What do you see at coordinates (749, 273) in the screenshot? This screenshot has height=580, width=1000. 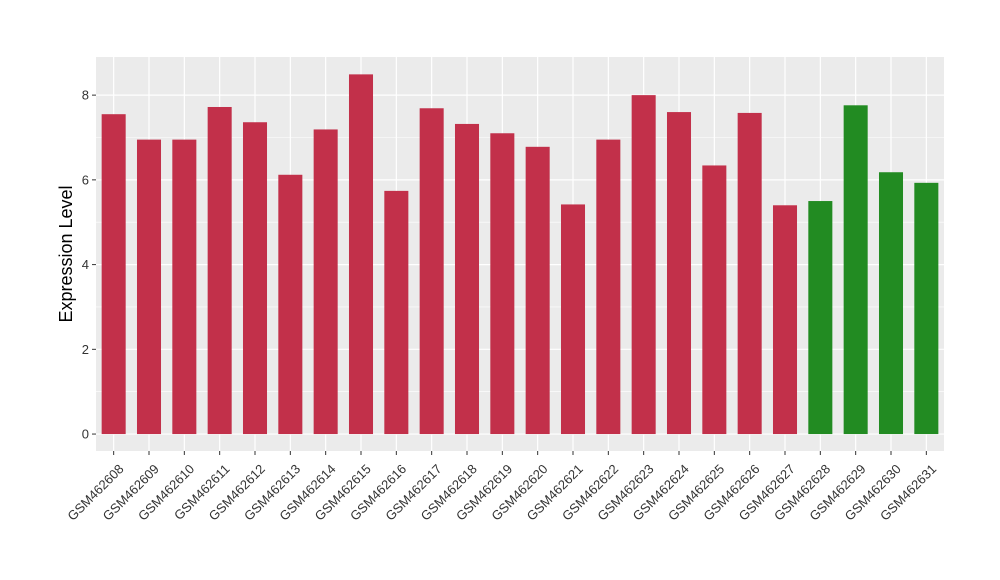 I see `bar-GSM462626` at bounding box center [749, 273].